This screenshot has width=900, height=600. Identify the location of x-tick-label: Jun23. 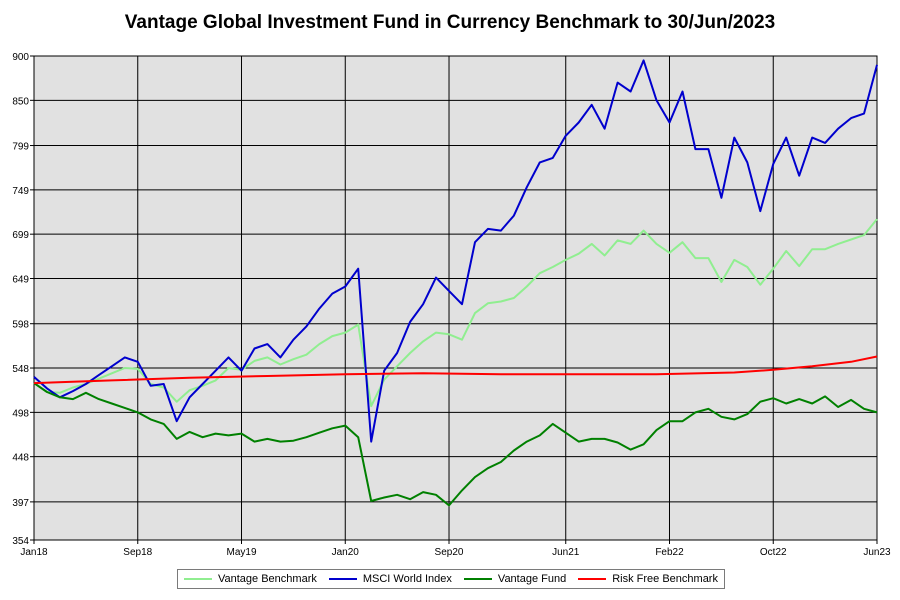
(877, 552).